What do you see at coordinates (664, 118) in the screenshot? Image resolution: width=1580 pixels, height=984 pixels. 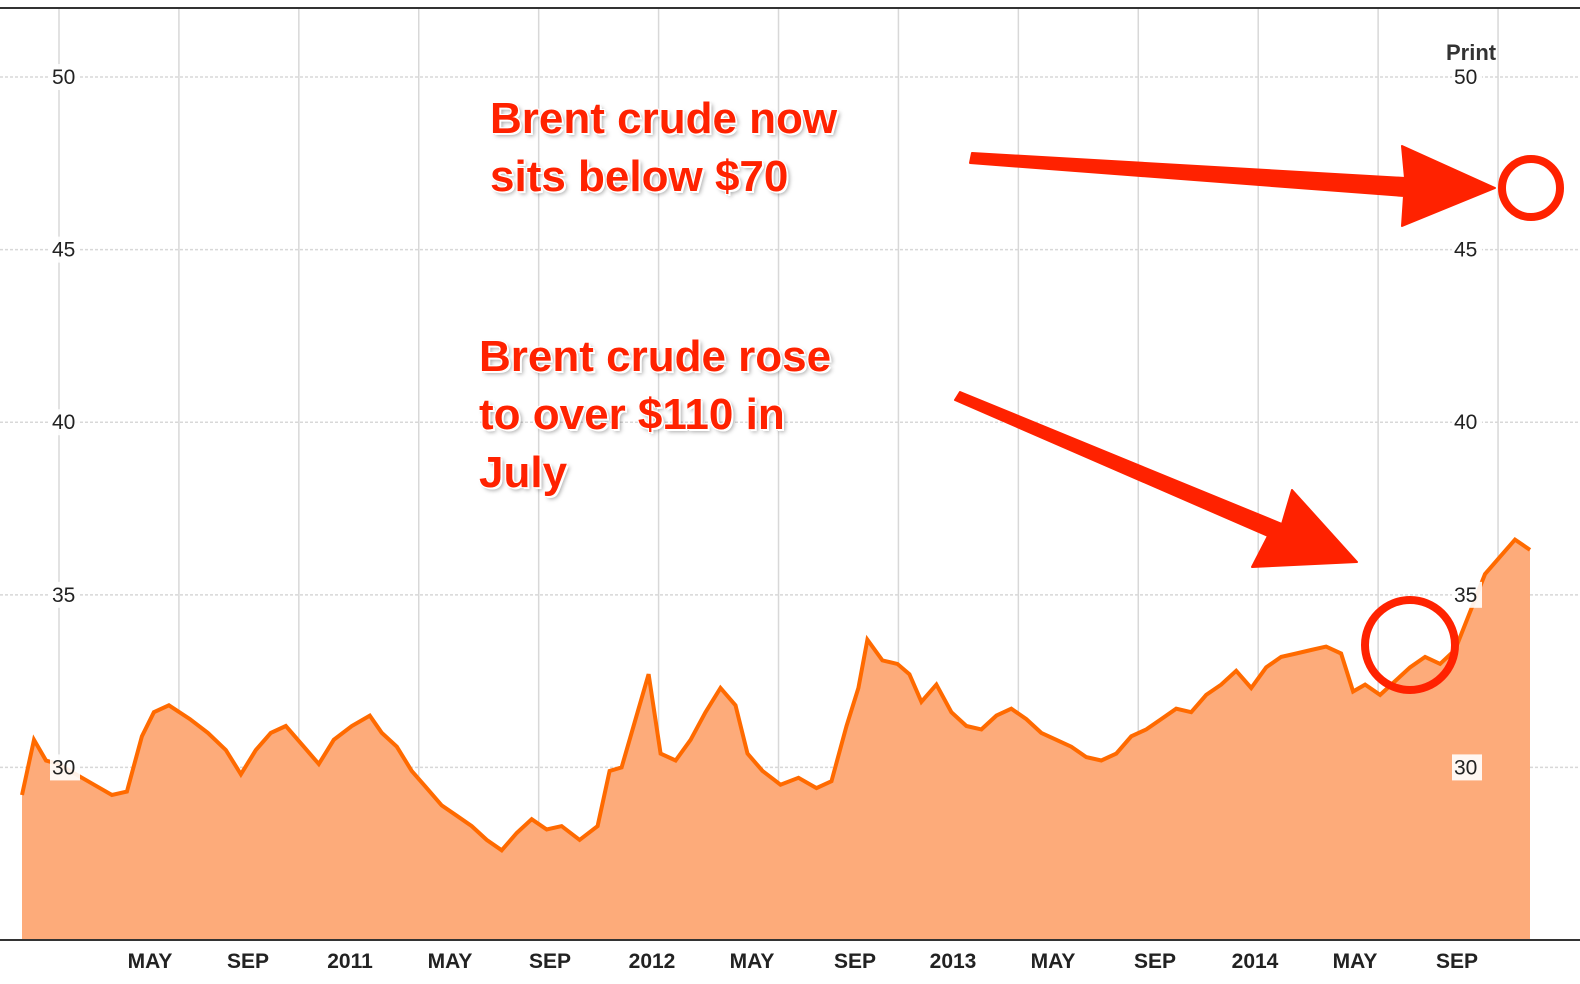 I see `annotation-line: Brent crude now` at bounding box center [664, 118].